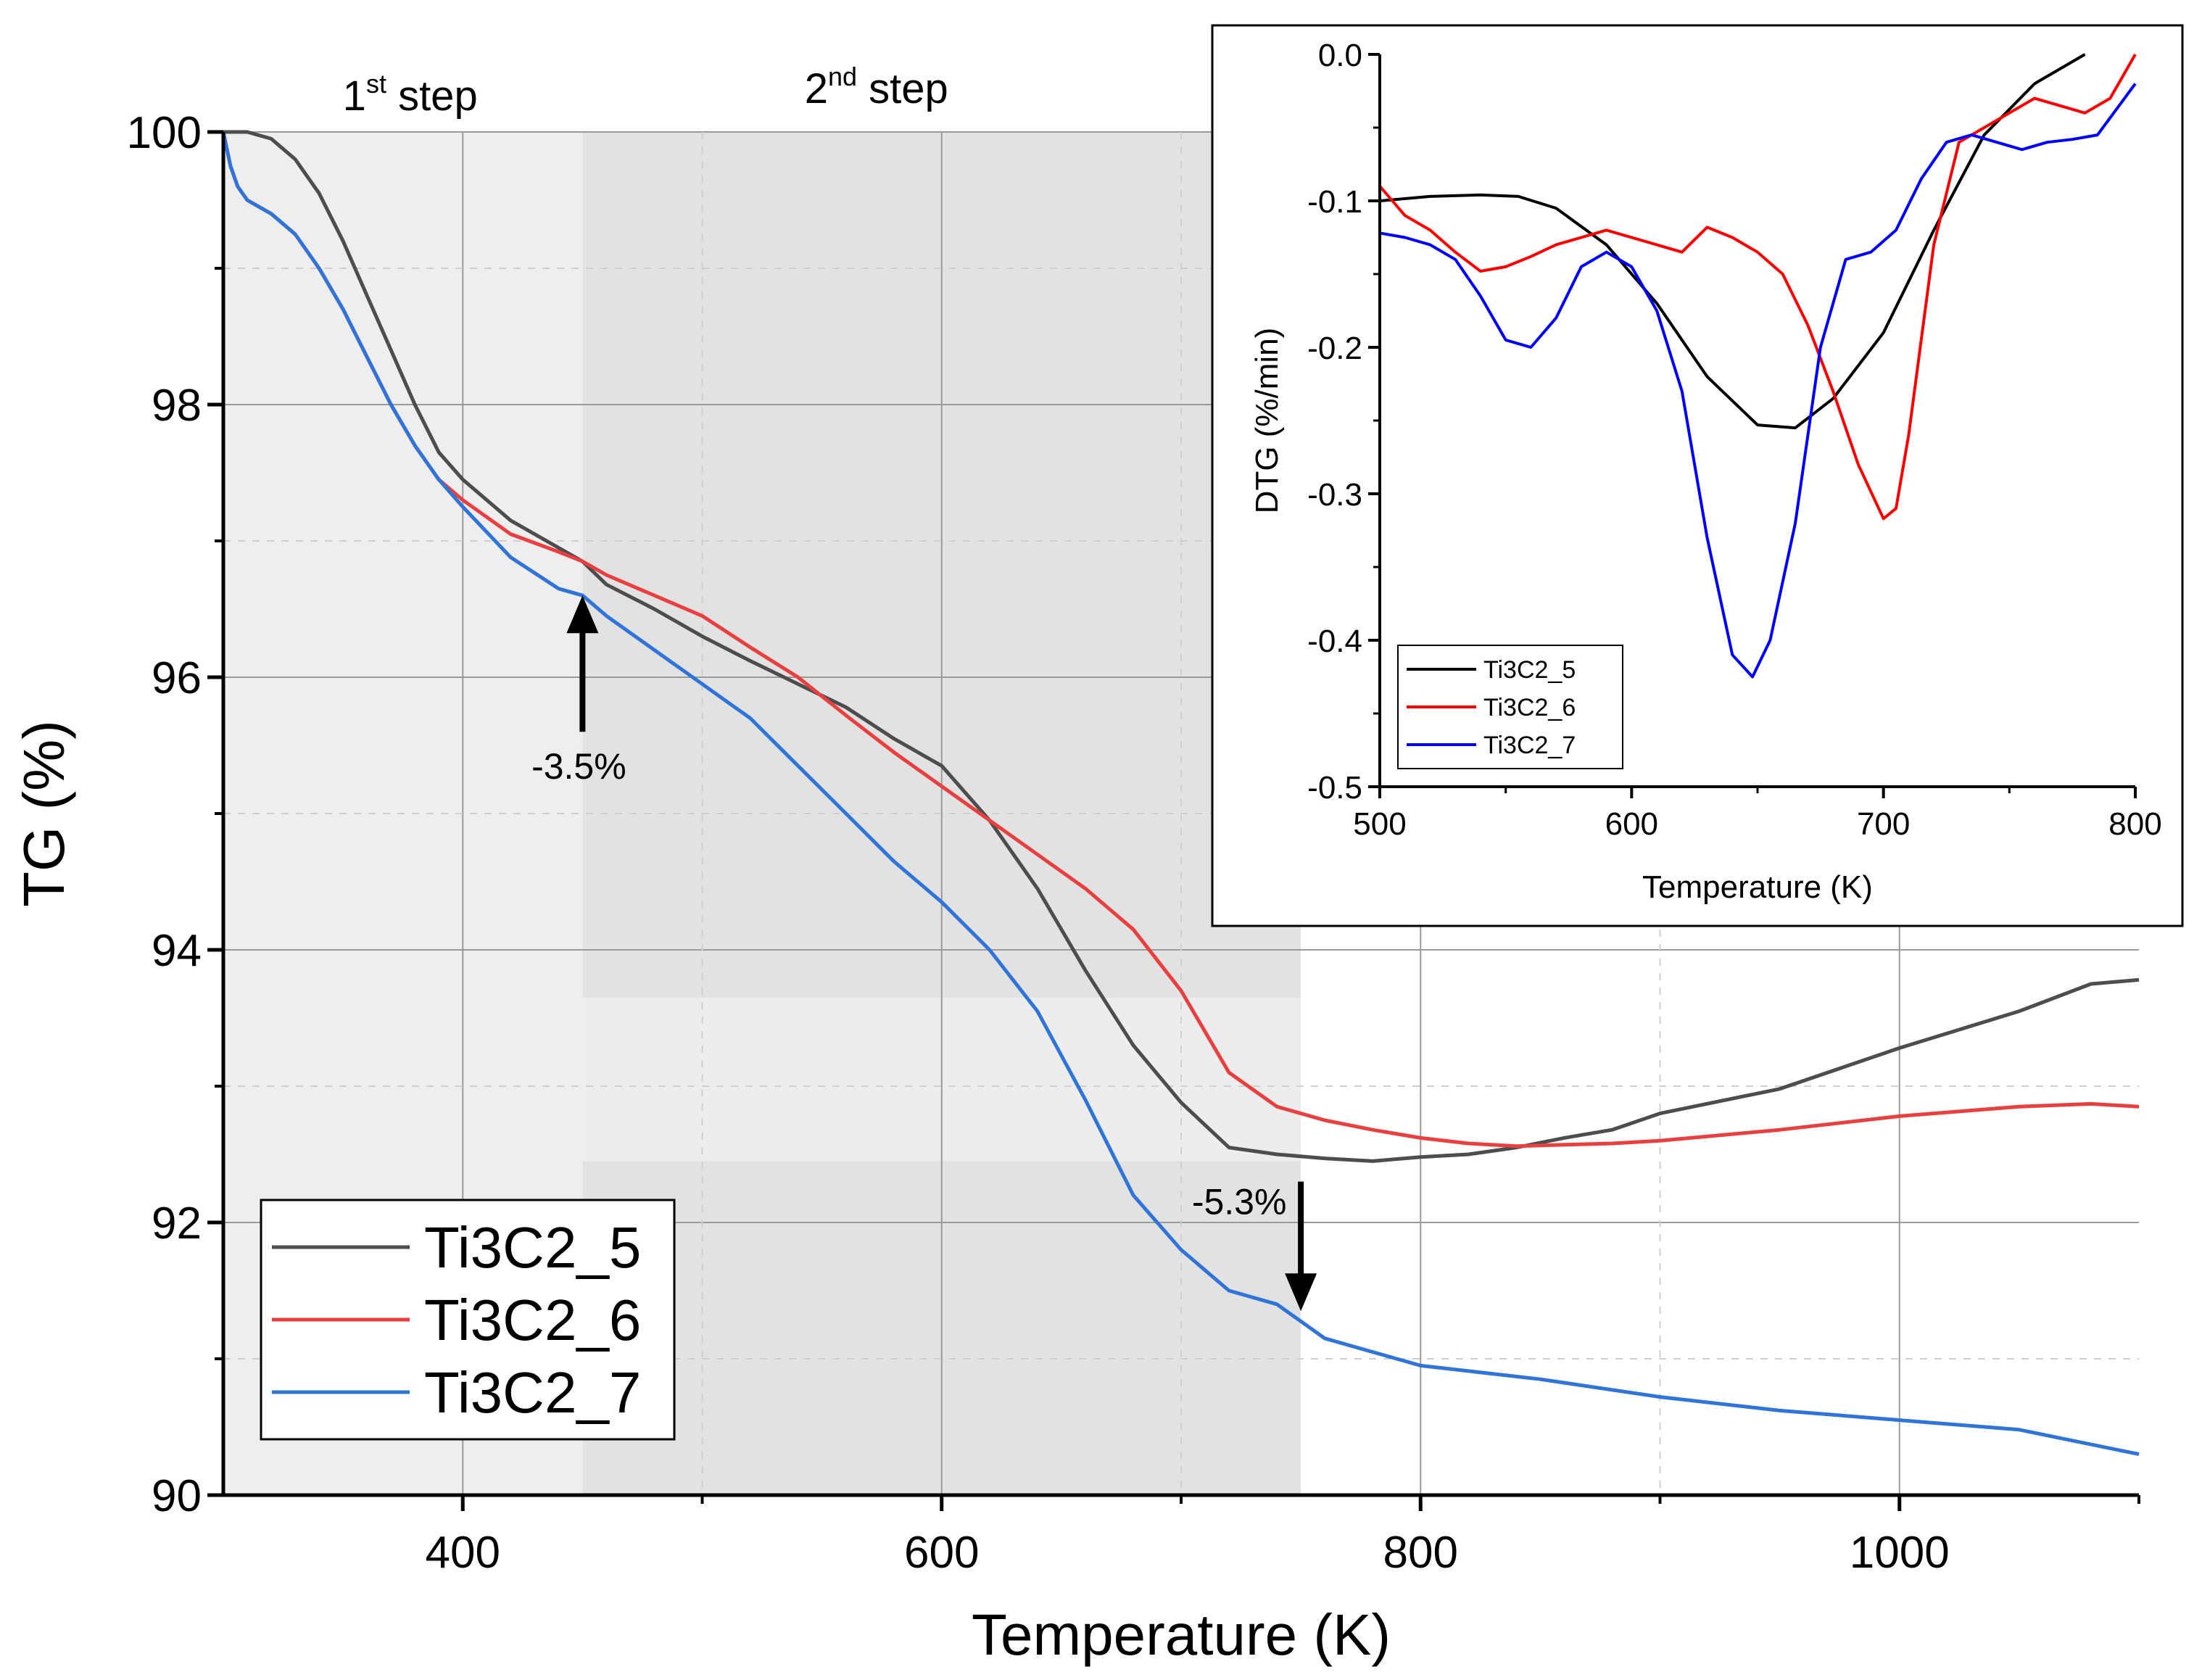 Image resolution: width=2202 pixels, height=1680 pixels. What do you see at coordinates (432, 96) in the screenshot?
I see `step-1-word: step` at bounding box center [432, 96].